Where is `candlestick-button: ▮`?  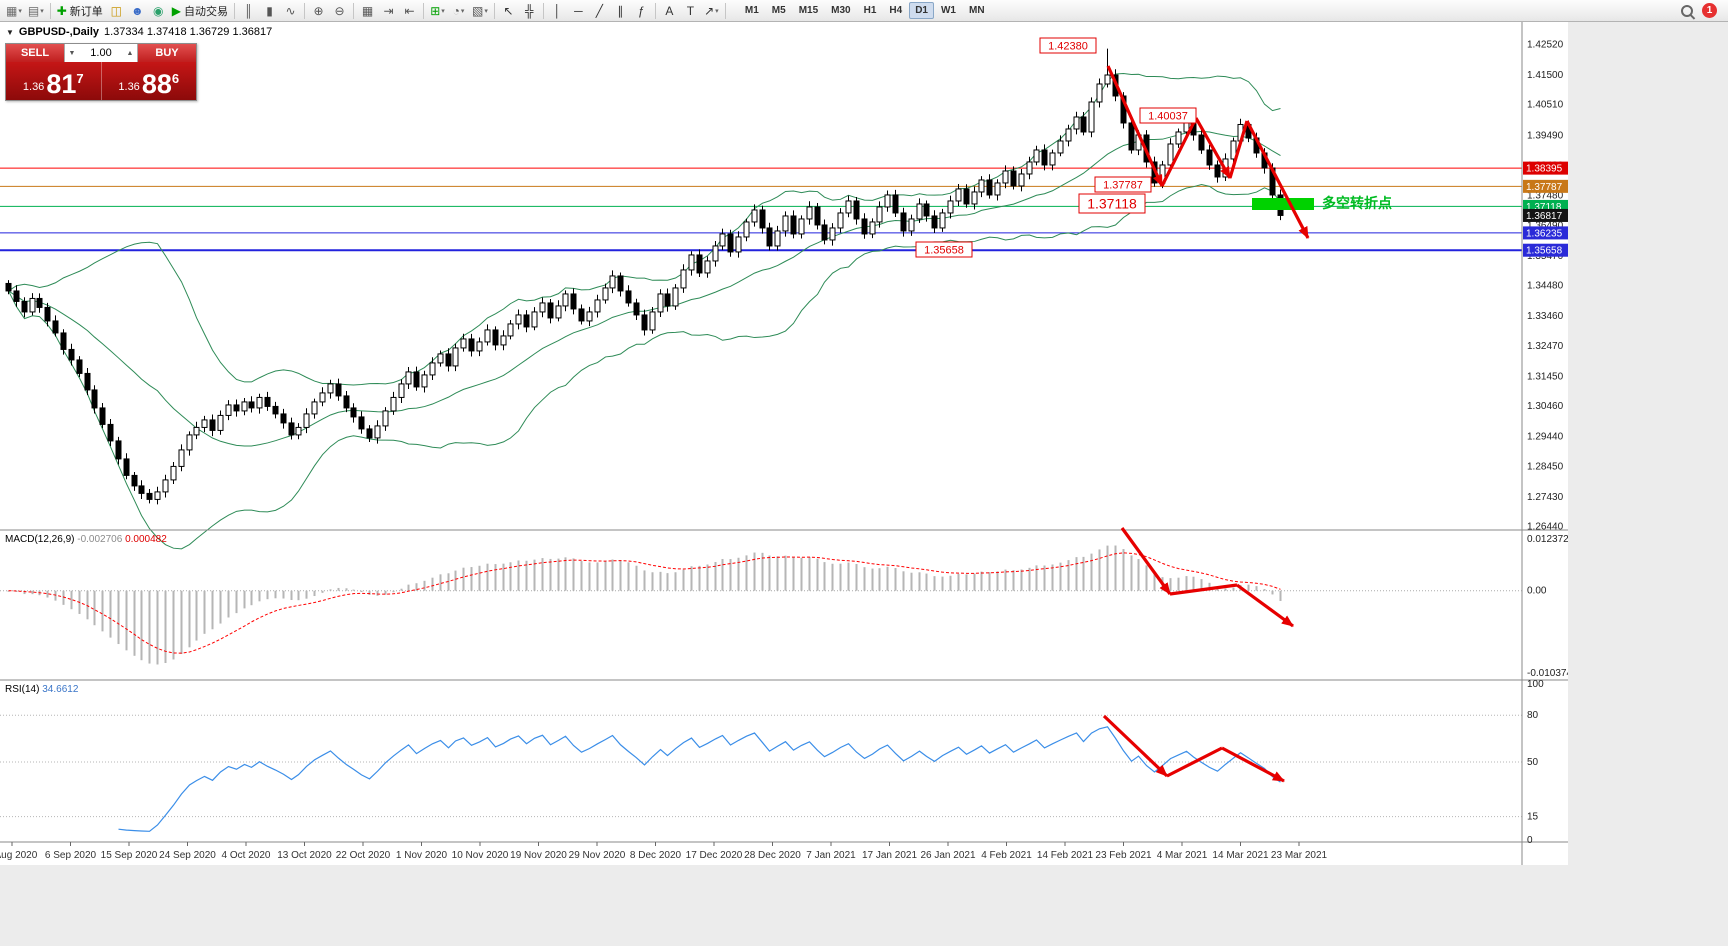
candlestick-button: ▮ is located at coordinates (269, 10).